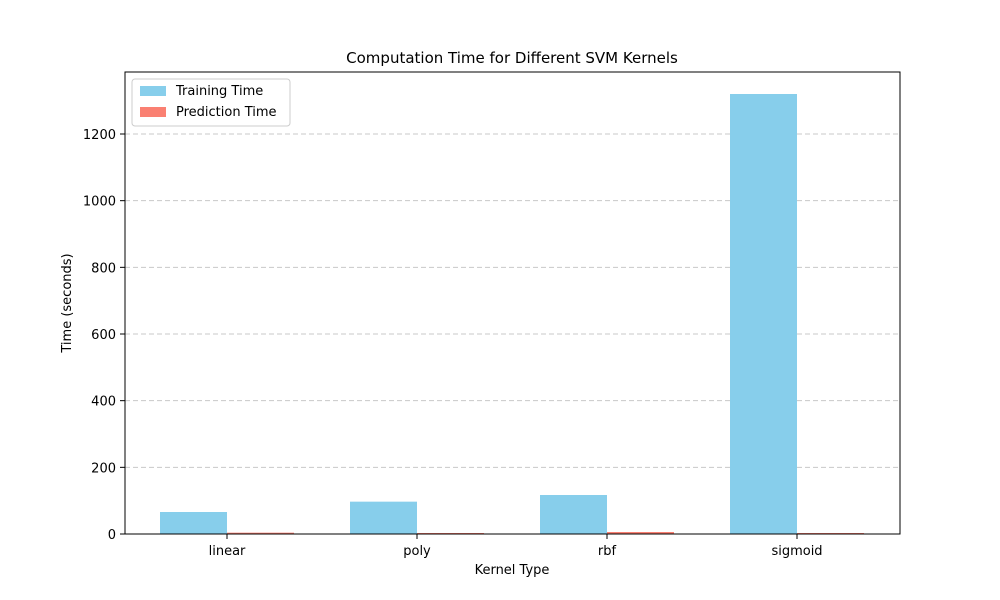 The width and height of the screenshot is (1000, 600). What do you see at coordinates (512, 570) in the screenshot?
I see `x-axis-label: Kernel Type` at bounding box center [512, 570].